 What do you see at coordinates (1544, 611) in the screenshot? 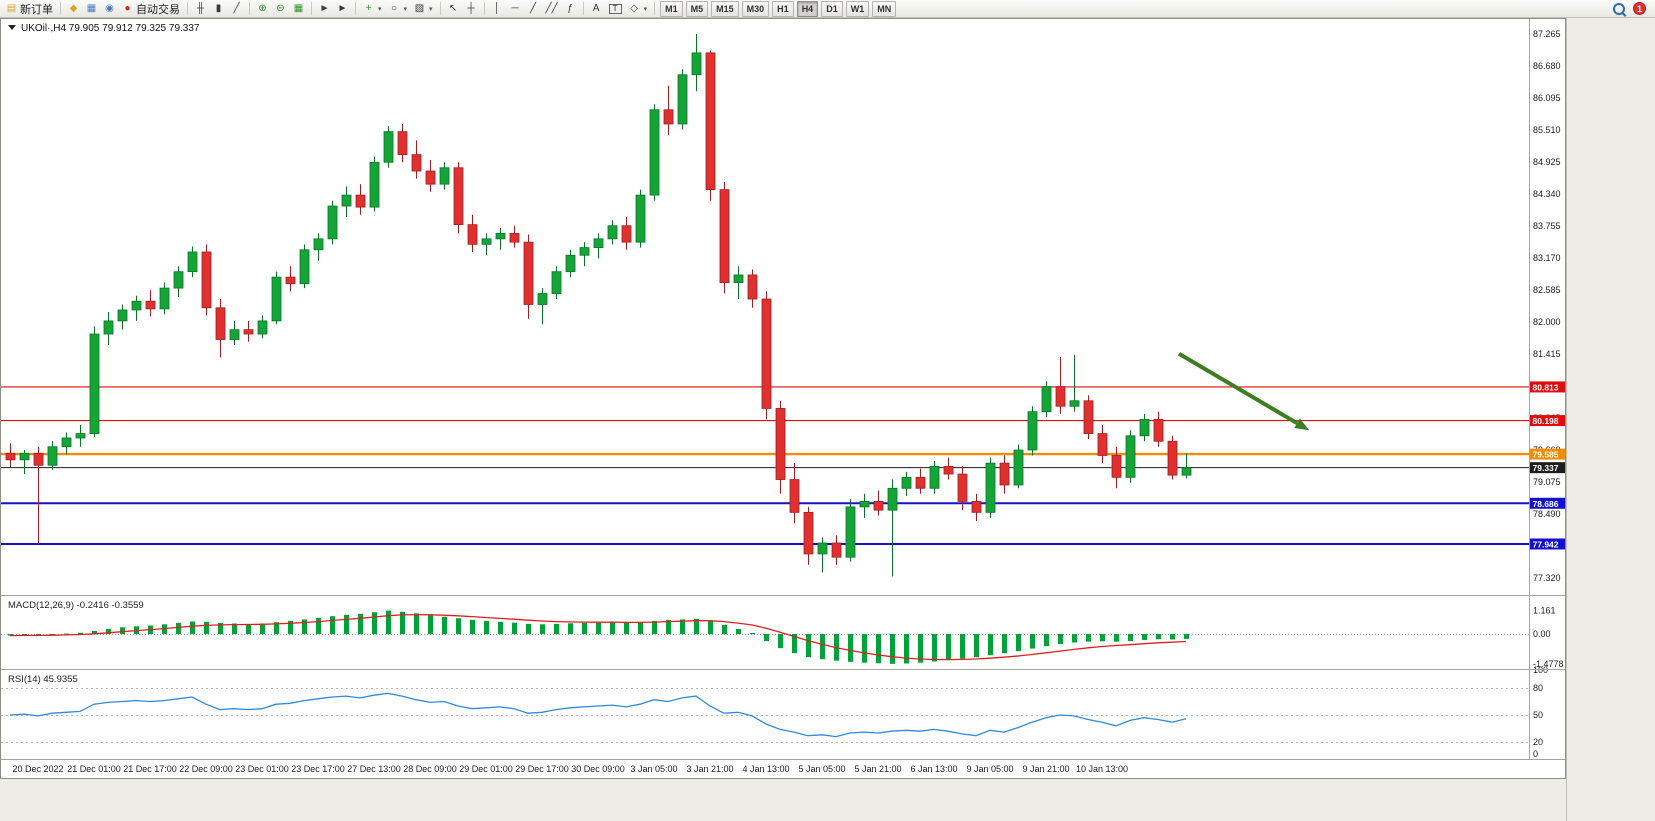
I see `macd-axis-tick: 1.161` at bounding box center [1544, 611].